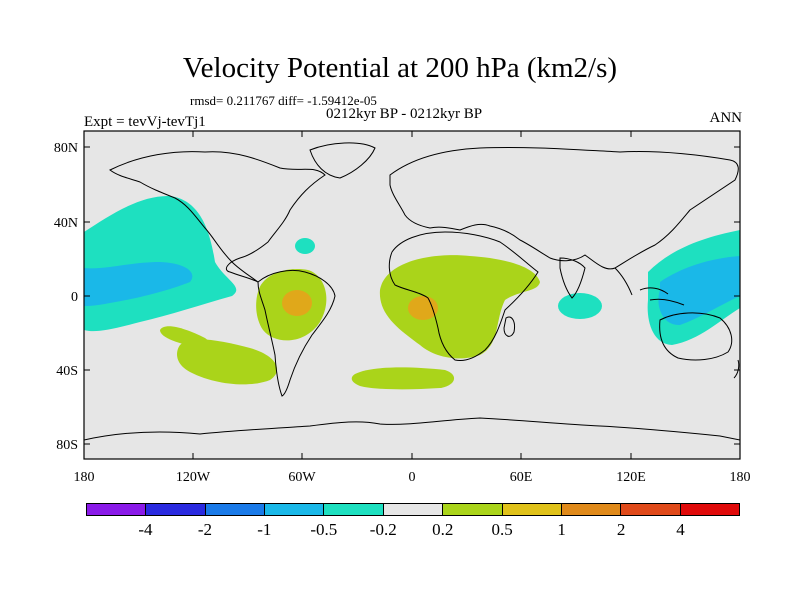  I want to click on region-east-pacific-dark, so click(138, 284).